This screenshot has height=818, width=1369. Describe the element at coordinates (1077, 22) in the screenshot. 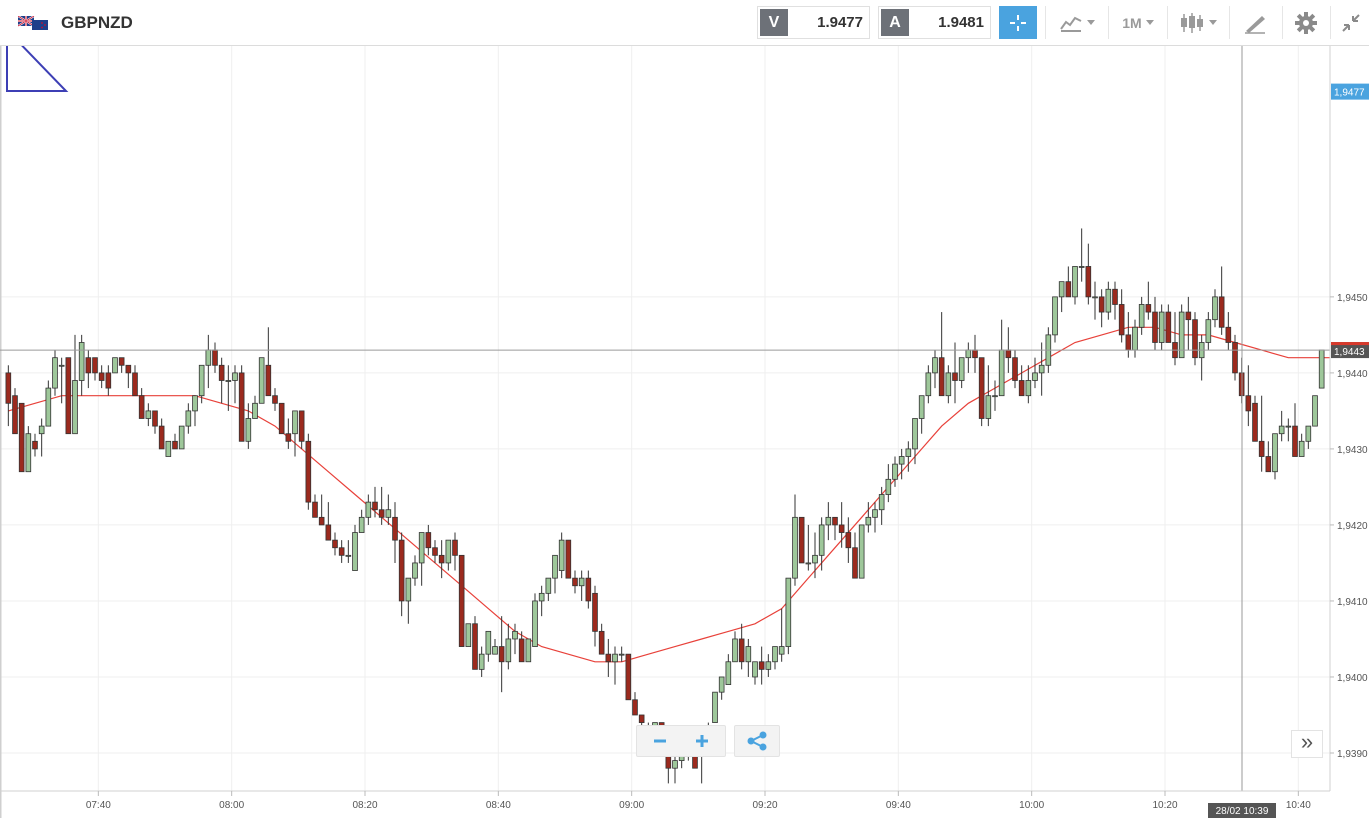

I see `chart-type-button` at that location.